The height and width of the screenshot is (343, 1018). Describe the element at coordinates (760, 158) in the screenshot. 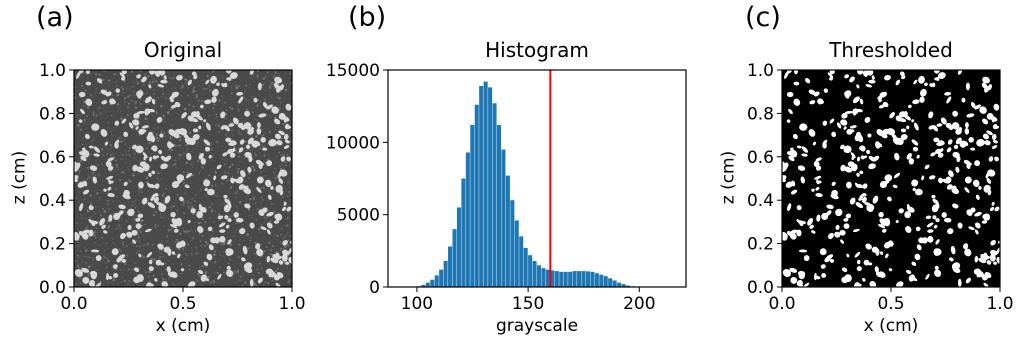

I see `y-tick-label: 0.6` at that location.